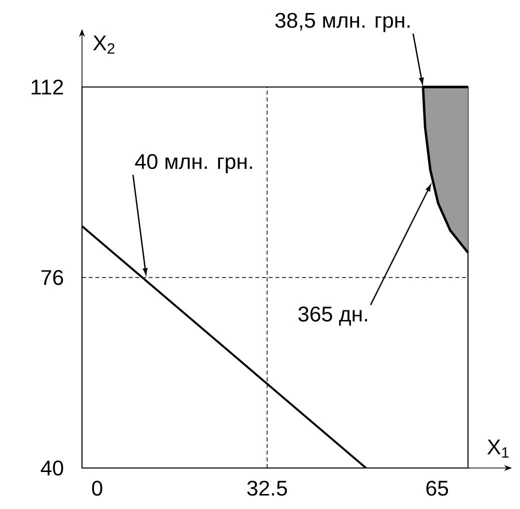 The height and width of the screenshot is (509, 520). What do you see at coordinates (437, 488) in the screenshot?
I see `x-tick-label: 65` at bounding box center [437, 488].